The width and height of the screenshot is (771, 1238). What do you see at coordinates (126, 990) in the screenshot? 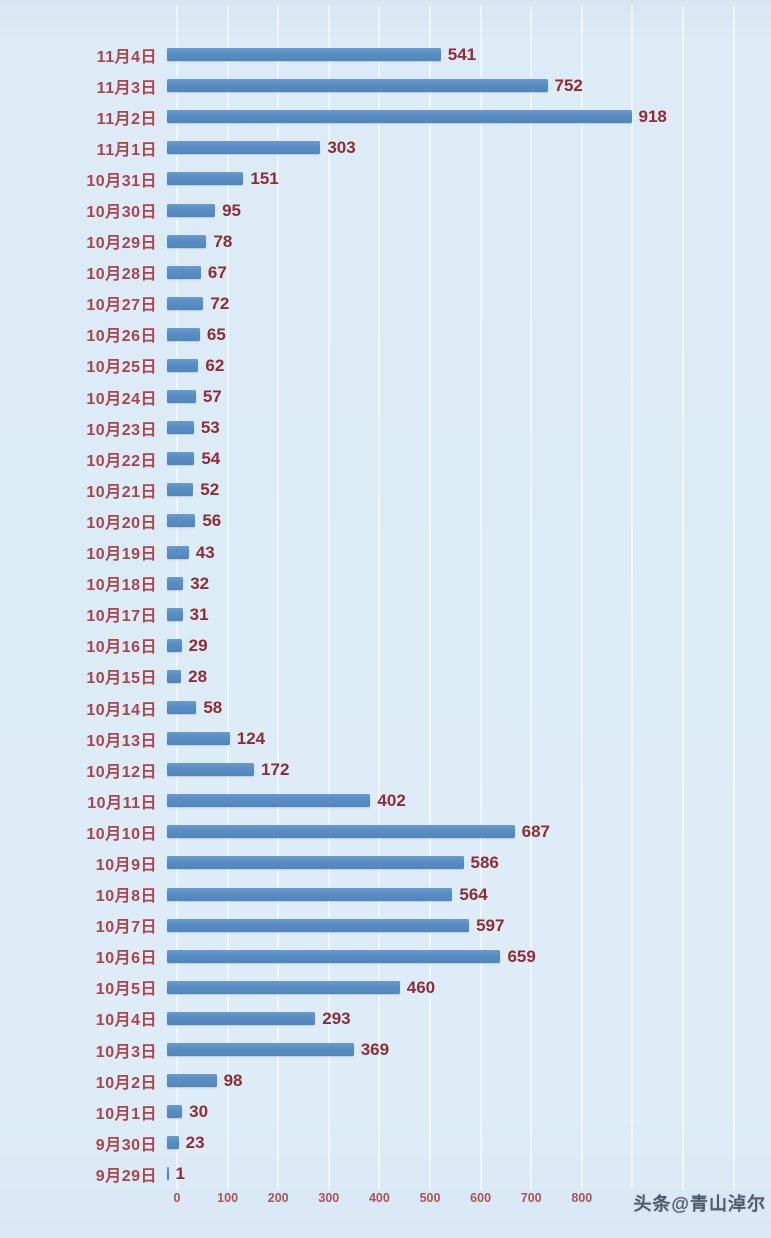
I see `category-label: 10月5日` at bounding box center [126, 990].